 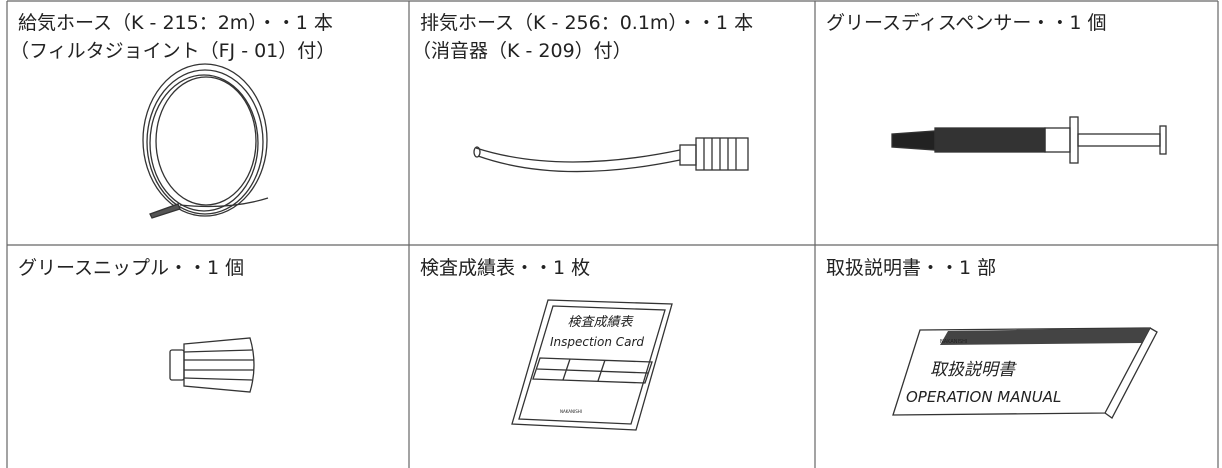 What do you see at coordinates (966, 23) in the screenshot?
I see `cell-text: グリースディスペンサー・・1 個` at bounding box center [966, 23].